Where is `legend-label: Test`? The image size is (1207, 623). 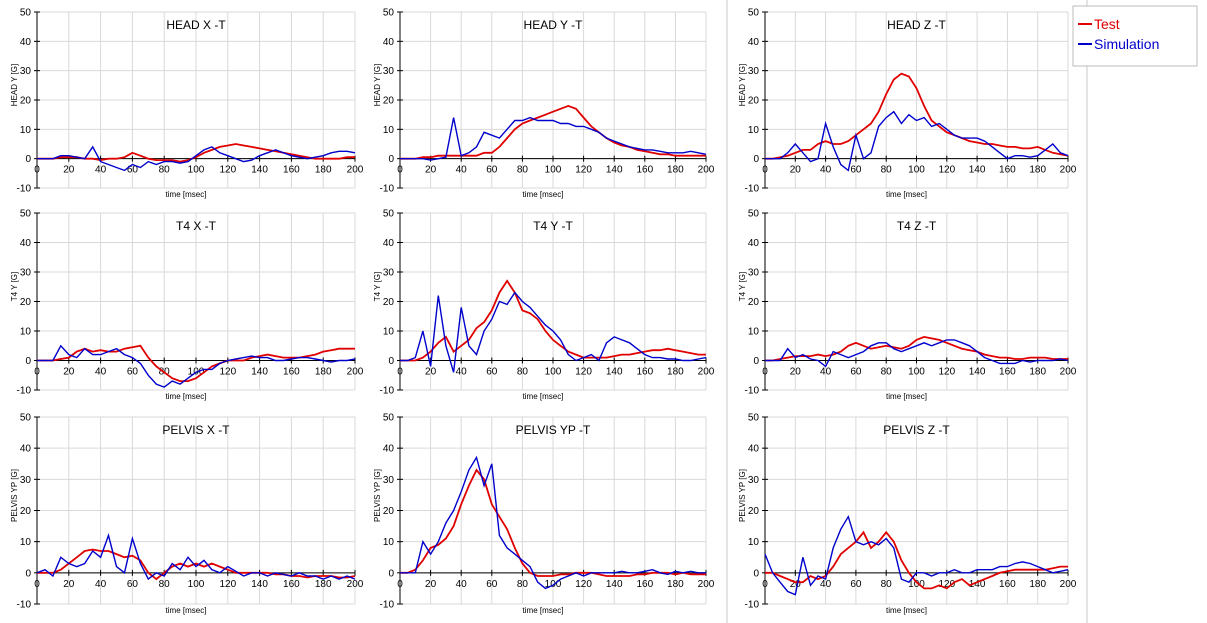
legend-label: Test is located at coordinates (1107, 24).